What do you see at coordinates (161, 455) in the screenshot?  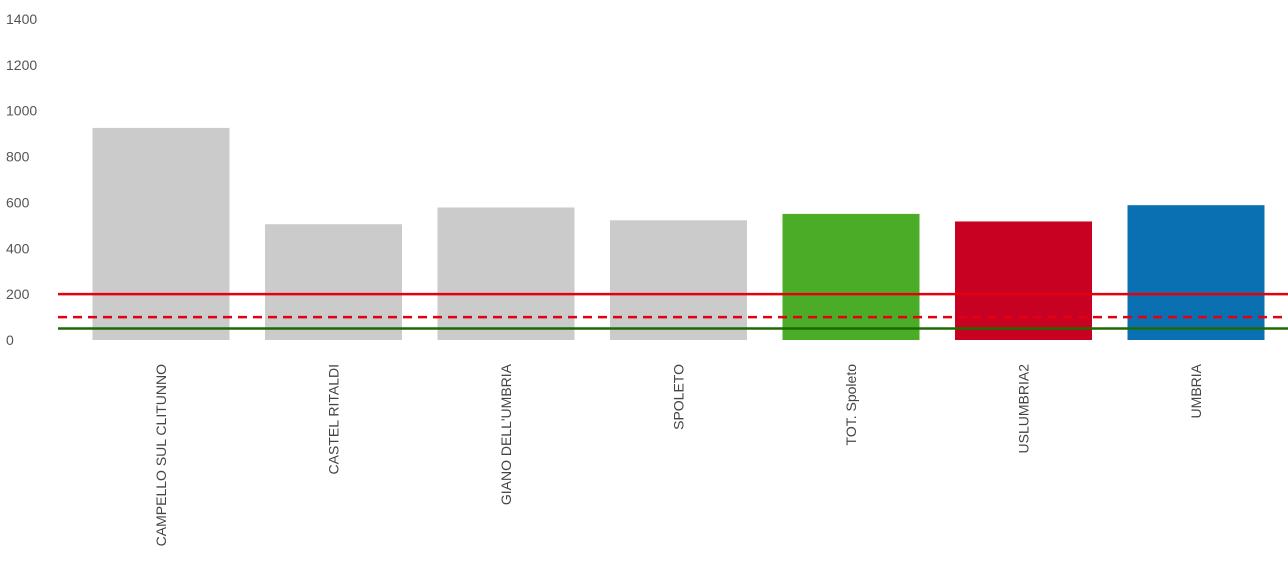 I see `x-category-label: CAMPELLO SUL CLITUNNO` at bounding box center [161, 455].